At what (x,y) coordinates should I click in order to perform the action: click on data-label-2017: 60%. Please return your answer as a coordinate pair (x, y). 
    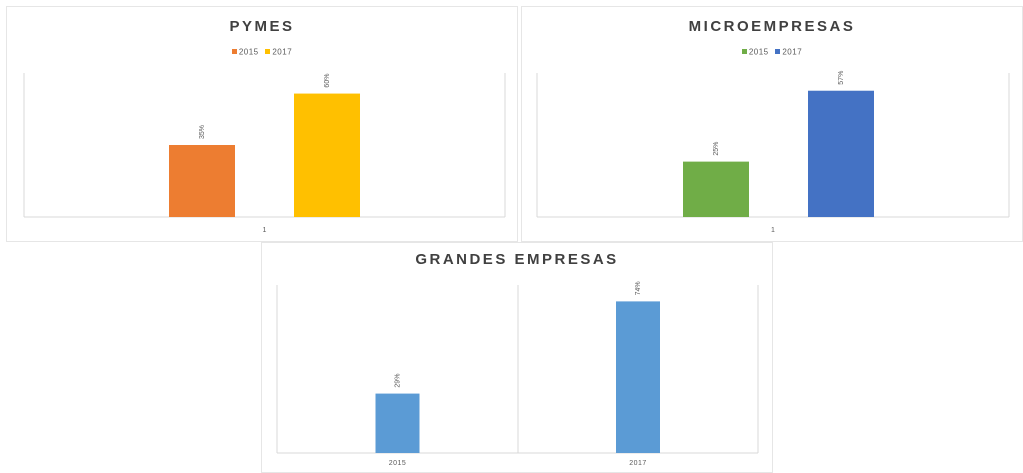
    Looking at the image, I should click on (327, 81).